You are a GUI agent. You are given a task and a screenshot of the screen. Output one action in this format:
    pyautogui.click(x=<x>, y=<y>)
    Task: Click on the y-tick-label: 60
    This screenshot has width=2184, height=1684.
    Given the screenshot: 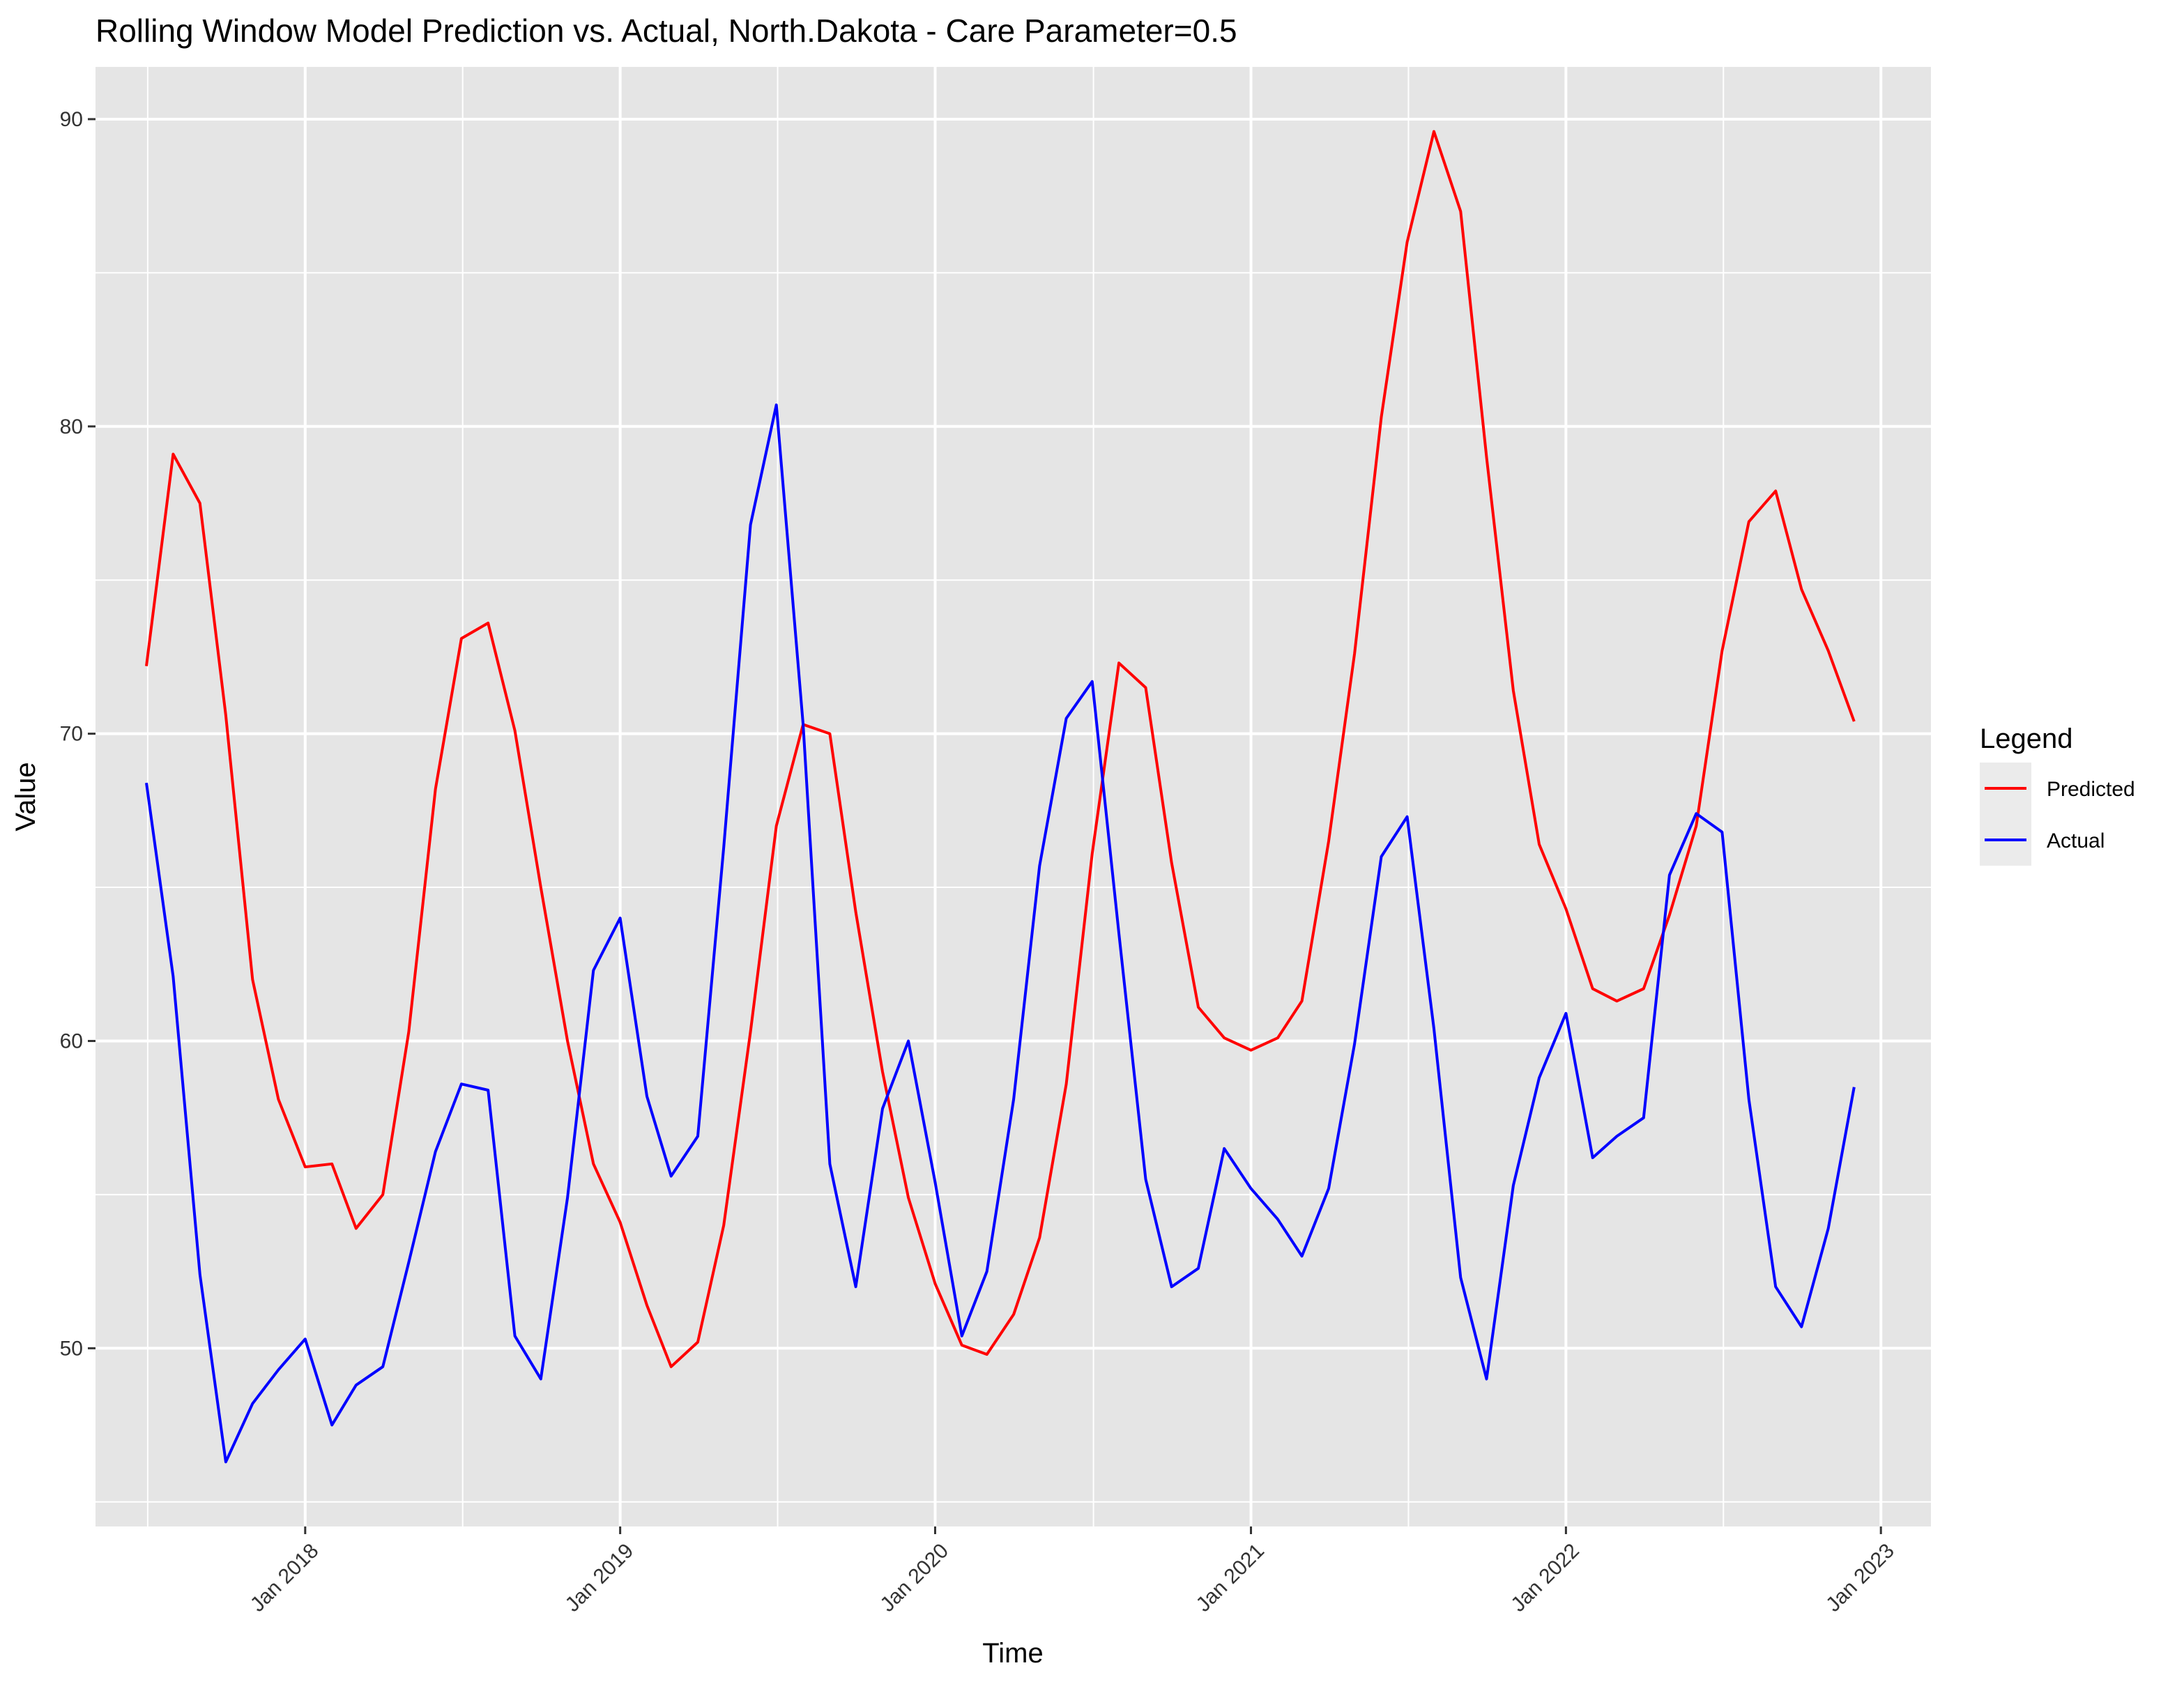 What is the action you would take?
    pyautogui.click(x=71, y=1040)
    